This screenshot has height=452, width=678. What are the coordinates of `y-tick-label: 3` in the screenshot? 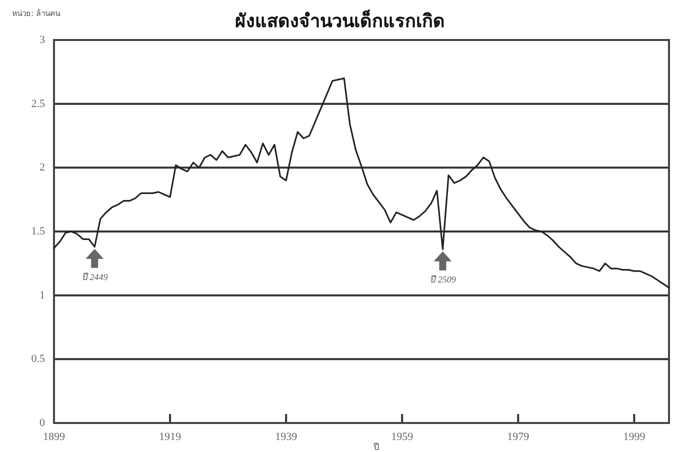 It's located at (43, 40).